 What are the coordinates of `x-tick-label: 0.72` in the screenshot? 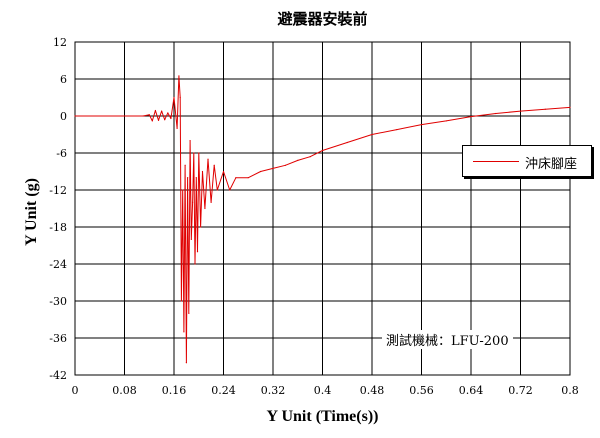 It's located at (520, 390).